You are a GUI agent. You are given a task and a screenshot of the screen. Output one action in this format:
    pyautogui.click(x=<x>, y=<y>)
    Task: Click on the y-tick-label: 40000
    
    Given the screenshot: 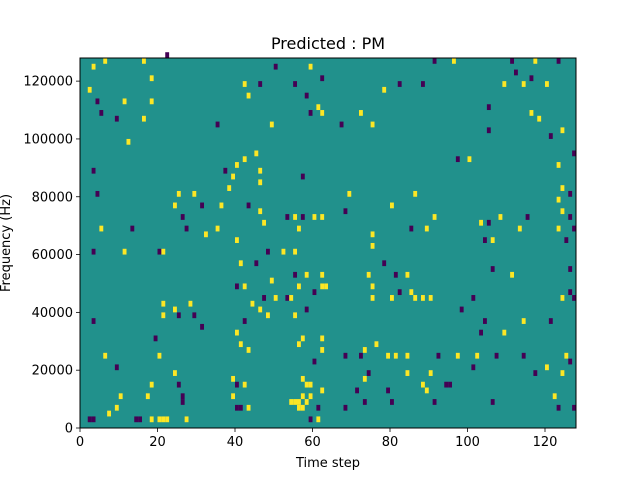 What is the action you would take?
    pyautogui.click(x=52, y=313)
    